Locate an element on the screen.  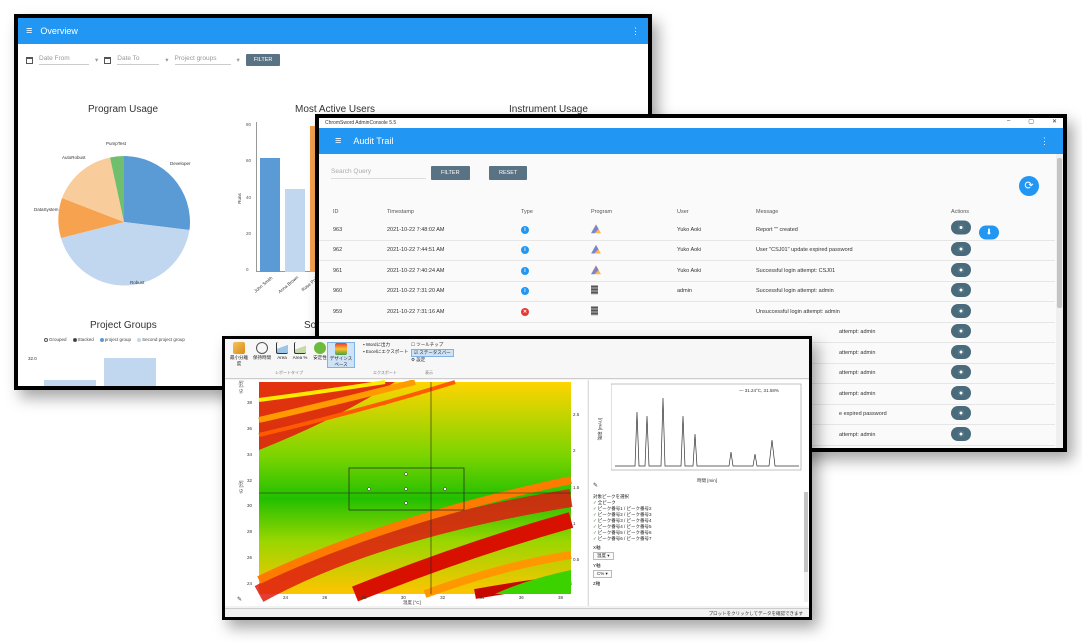
reset-button: RESET is located at coordinates (508, 173).